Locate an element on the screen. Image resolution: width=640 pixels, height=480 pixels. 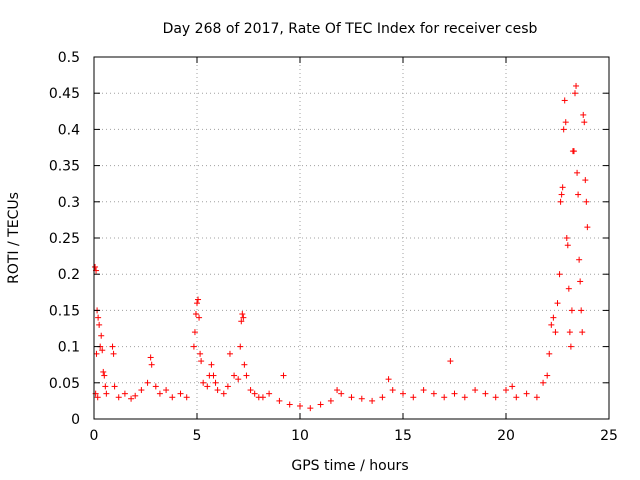
y-tick-label: 0.25 is located at coordinates (64, 239).